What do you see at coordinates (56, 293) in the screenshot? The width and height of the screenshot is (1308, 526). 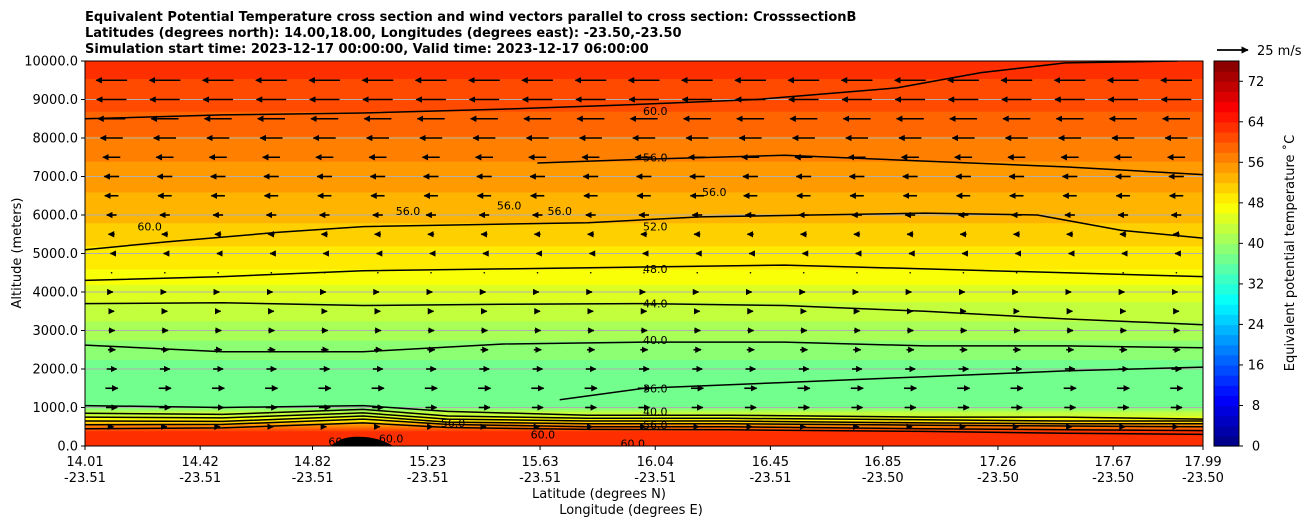 I see `y-tick-label: 4000.0` at bounding box center [56, 293].